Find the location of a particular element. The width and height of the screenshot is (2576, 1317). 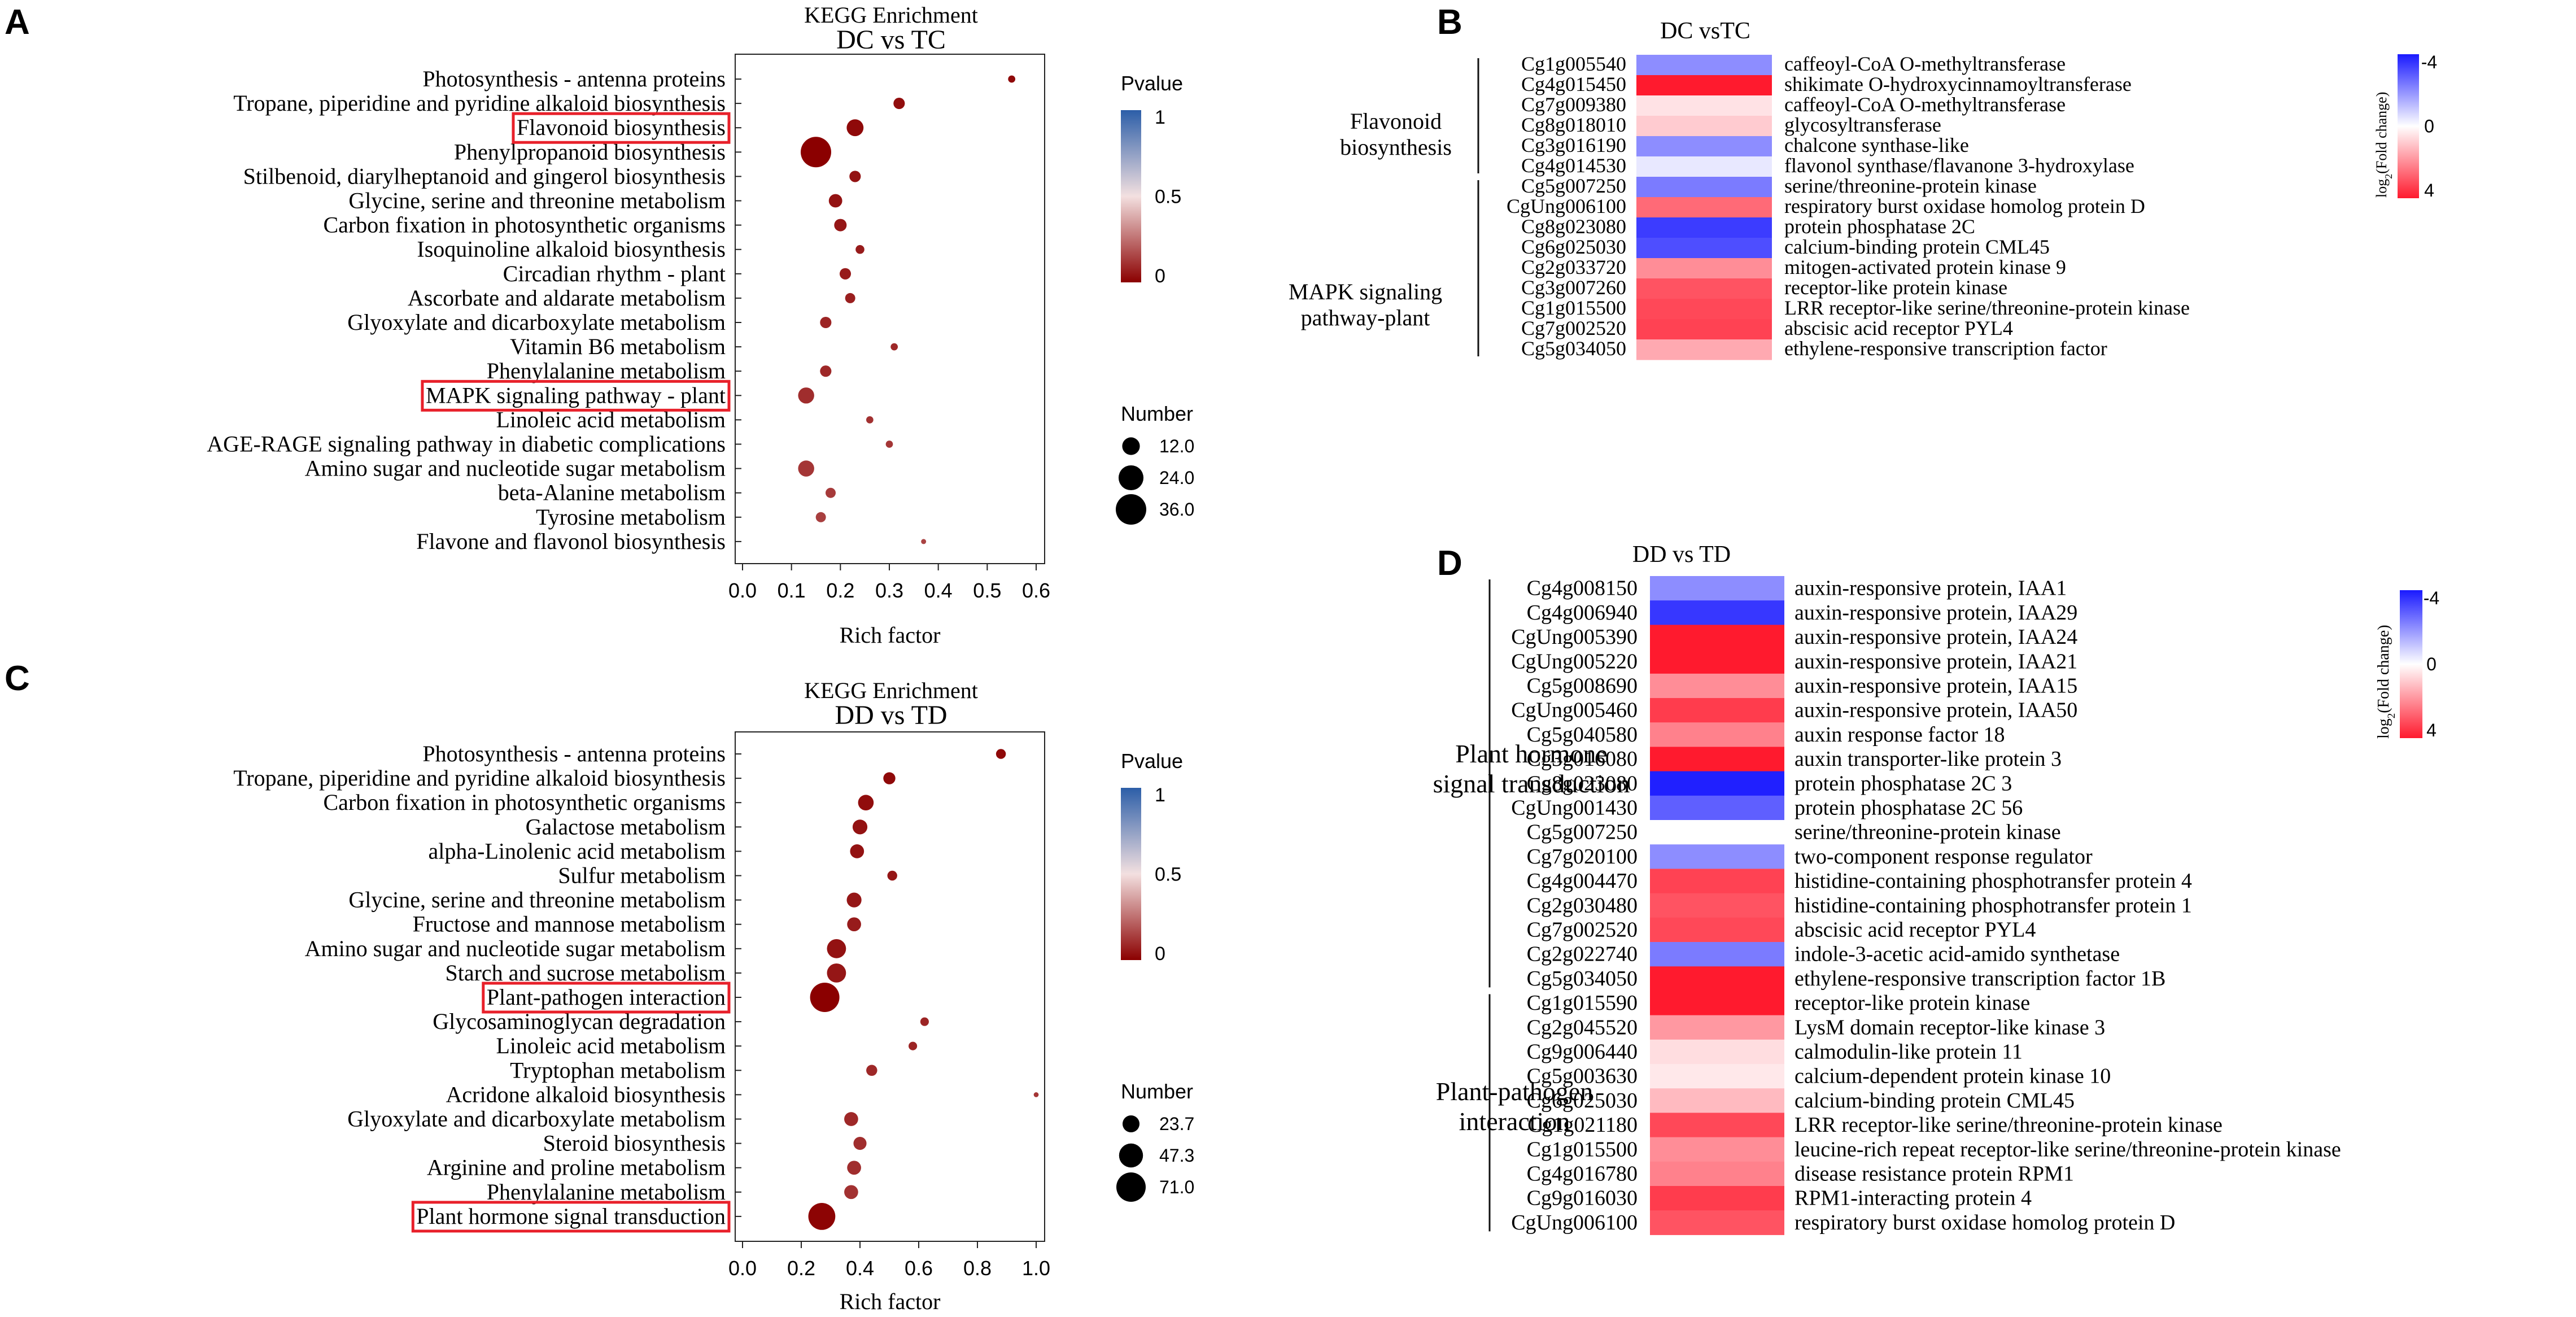

panel-a-pvalue-colorbar is located at coordinates (1131, 196).